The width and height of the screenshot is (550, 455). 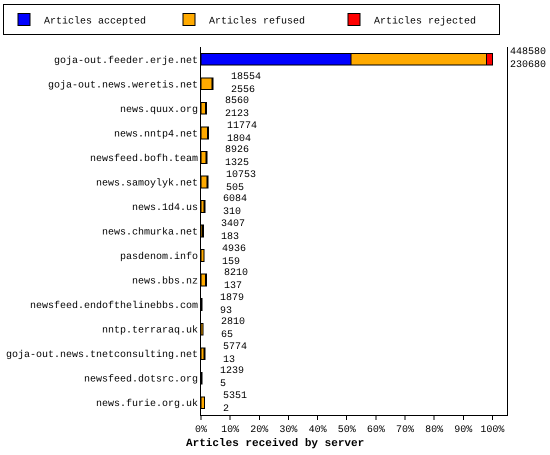 I want to click on x-tick-label: 60%, so click(x=375, y=430).